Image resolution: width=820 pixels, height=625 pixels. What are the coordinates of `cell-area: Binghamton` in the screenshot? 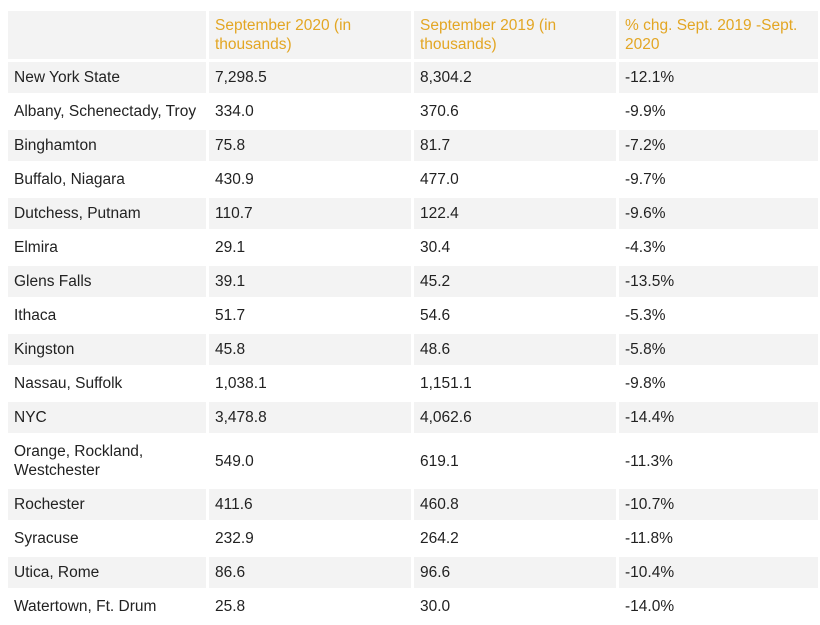 It's located at (107, 145).